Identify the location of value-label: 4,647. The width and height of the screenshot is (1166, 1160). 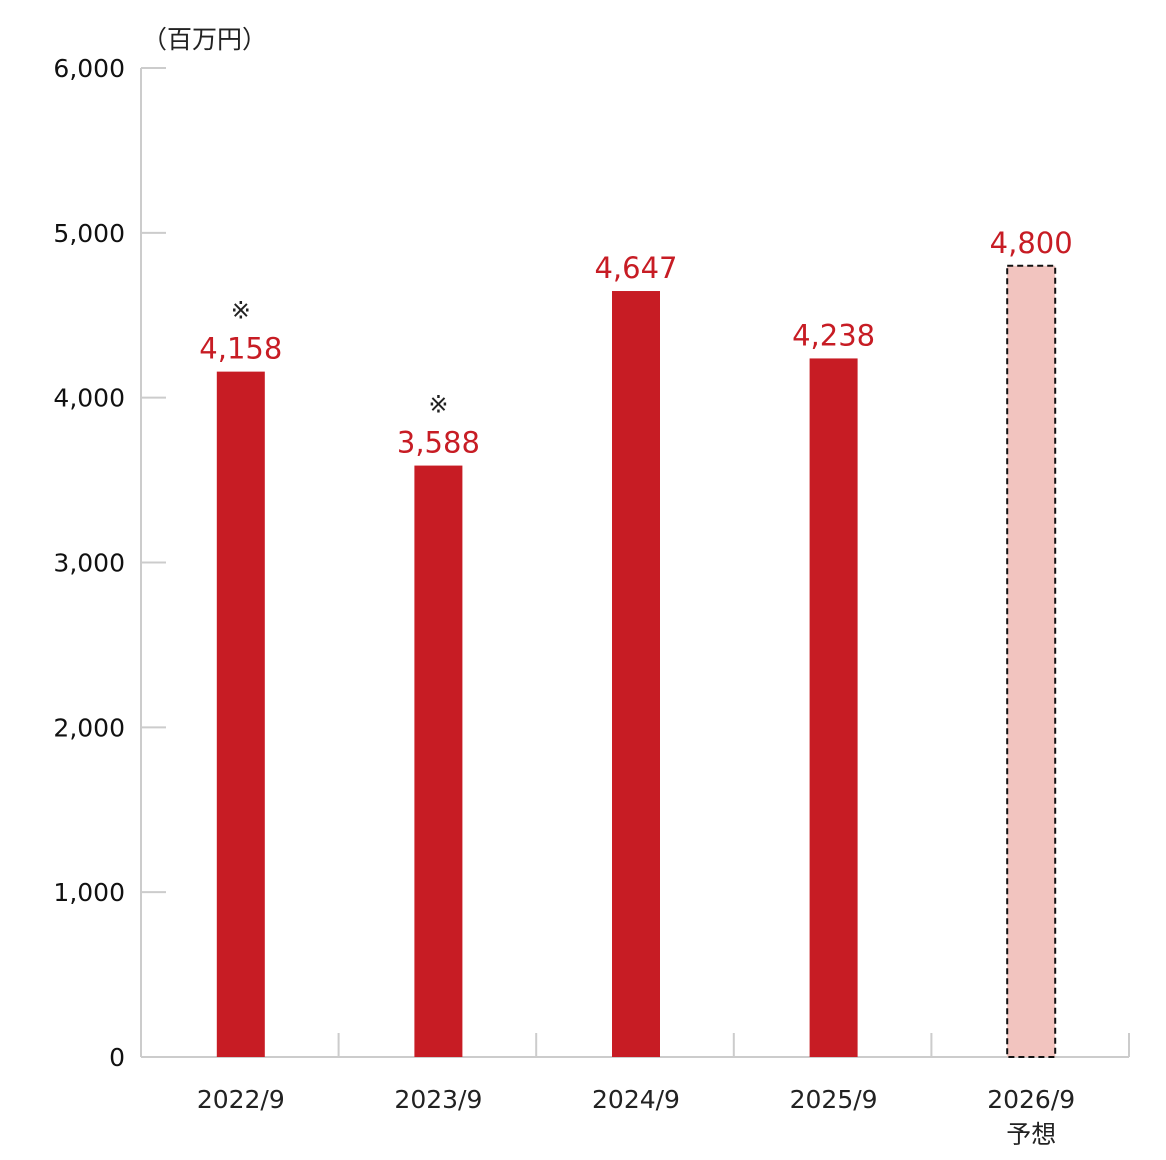
(635, 268).